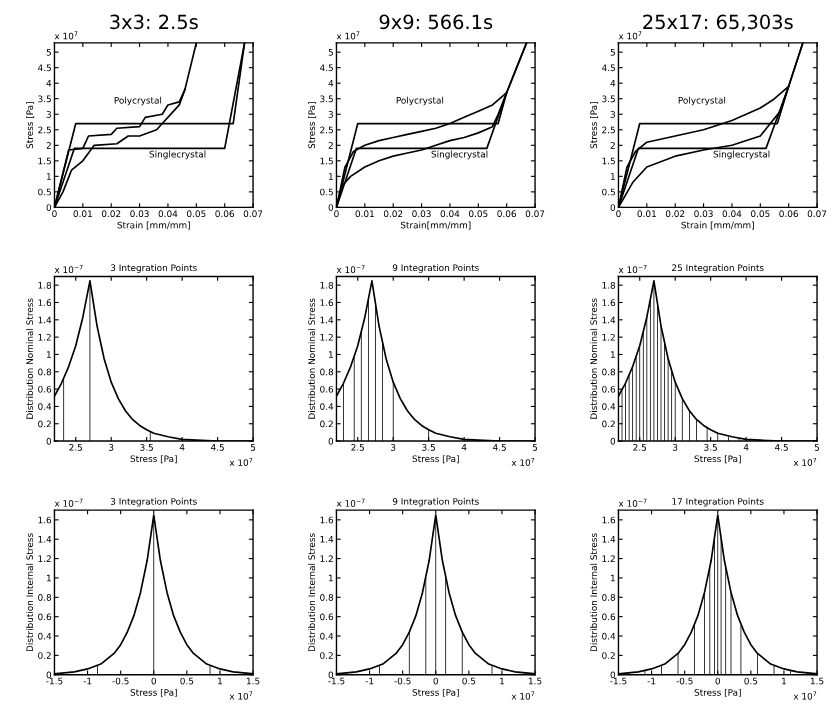  What do you see at coordinates (718, 23) in the screenshot?
I see `chart-title: 25x17: 65,303s` at bounding box center [718, 23].